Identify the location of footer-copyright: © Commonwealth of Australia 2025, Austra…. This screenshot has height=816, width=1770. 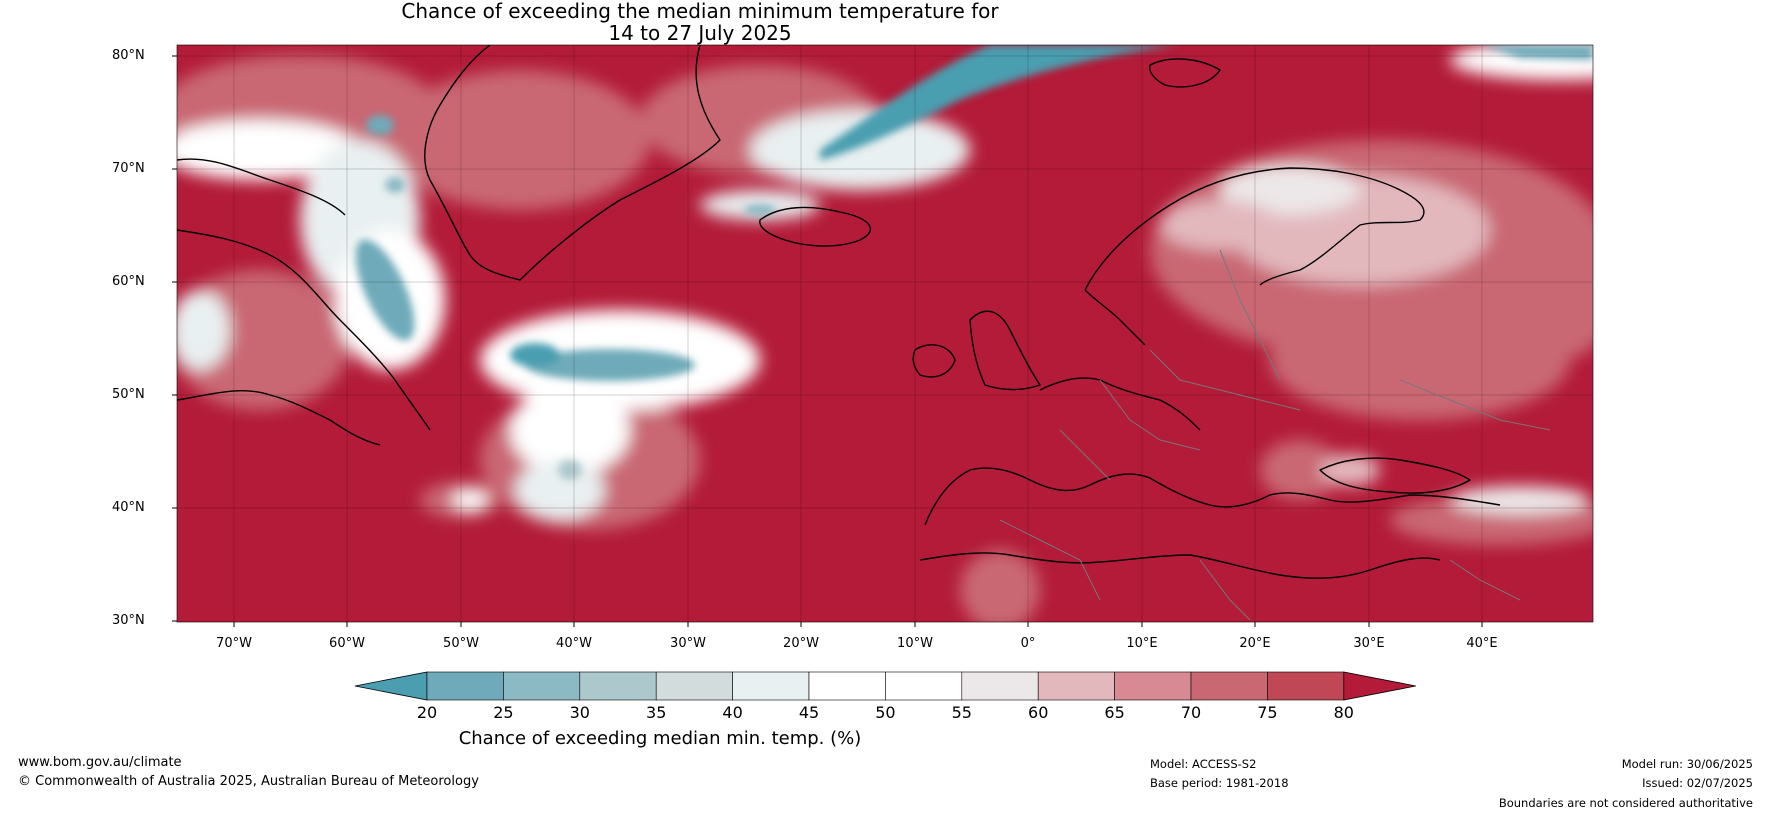
(248, 781).